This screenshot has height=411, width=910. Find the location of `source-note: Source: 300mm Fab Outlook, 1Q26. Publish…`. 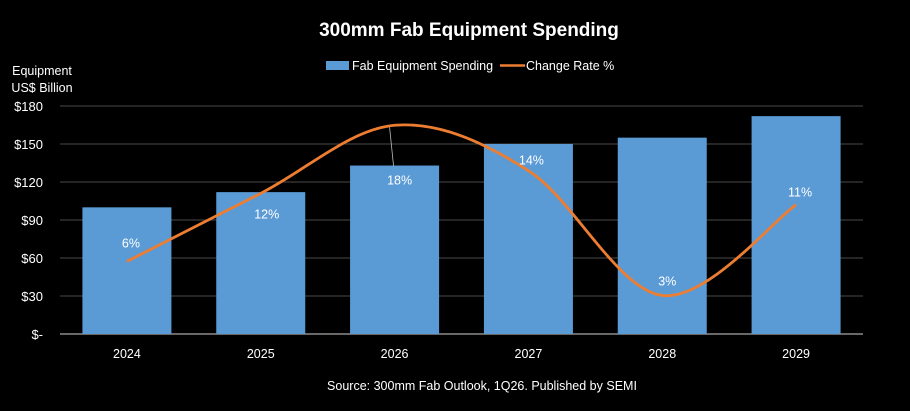

source-note: Source: 300mm Fab Outlook, 1Q26. Publish… is located at coordinates (482, 386).